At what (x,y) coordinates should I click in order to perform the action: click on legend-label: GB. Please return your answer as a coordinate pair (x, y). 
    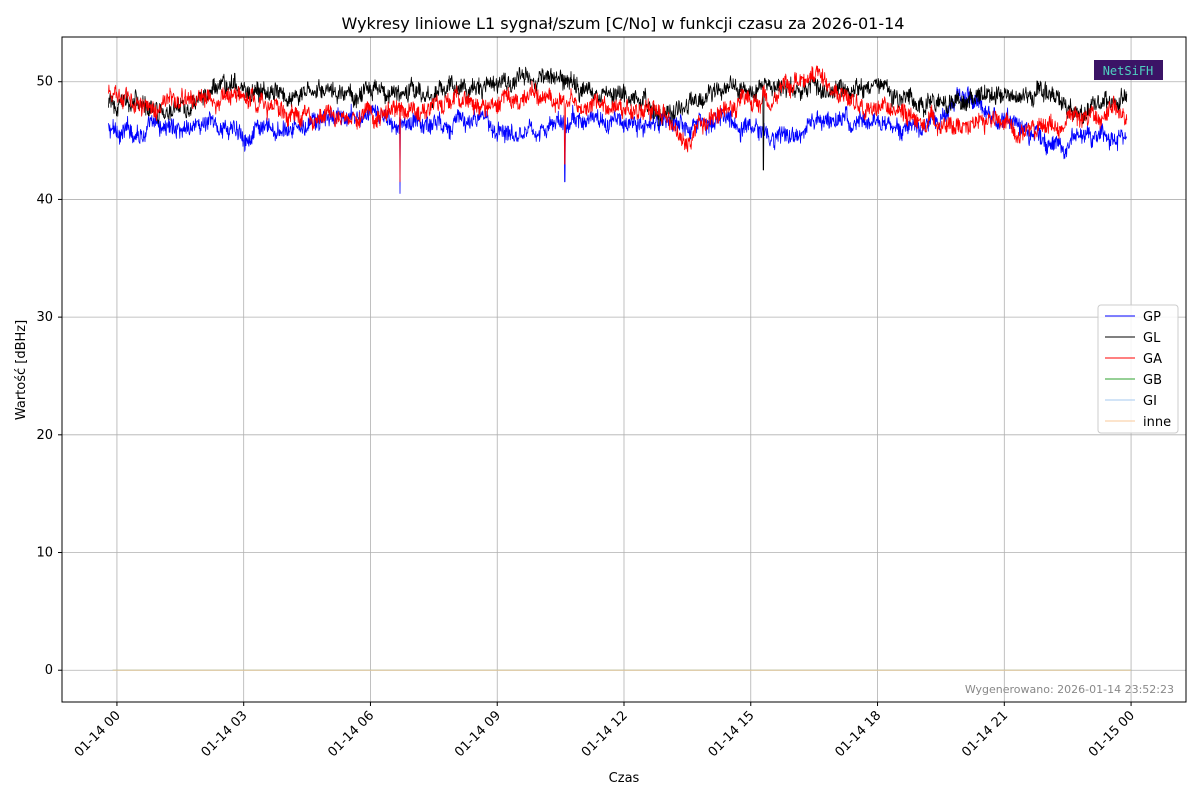
    Looking at the image, I should click on (1152, 380).